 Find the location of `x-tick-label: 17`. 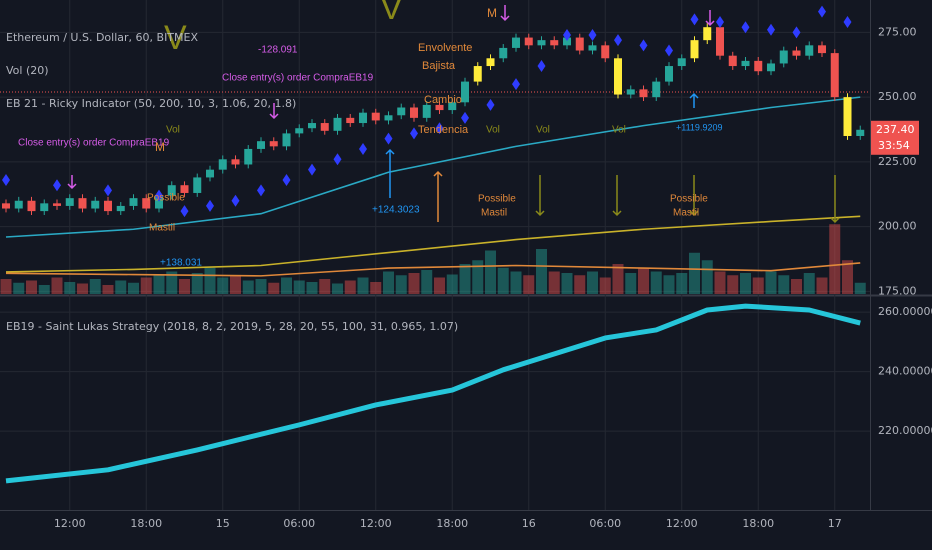

x-tick-label: 17 is located at coordinates (835, 523).